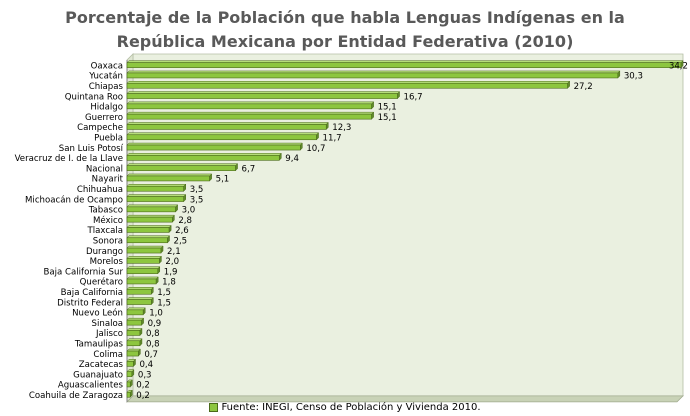  I want to click on category-label: Chihuahua, so click(100, 190).